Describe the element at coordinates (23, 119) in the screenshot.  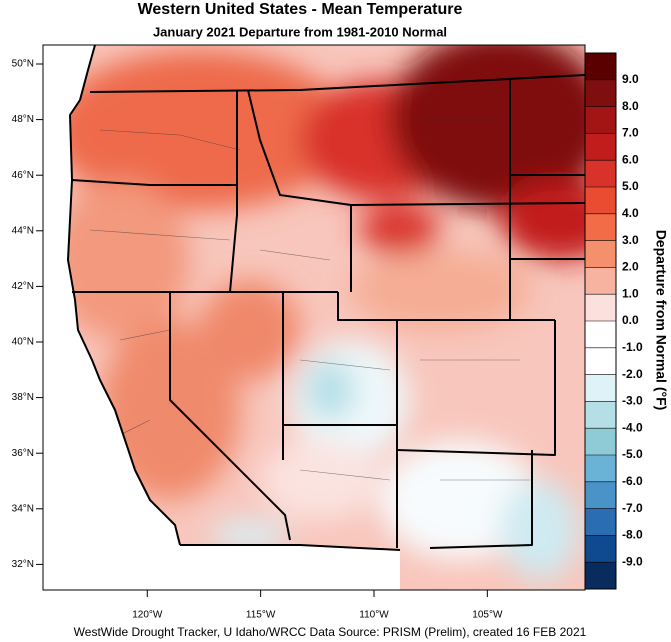
I see `lat-label: 48°N` at that location.